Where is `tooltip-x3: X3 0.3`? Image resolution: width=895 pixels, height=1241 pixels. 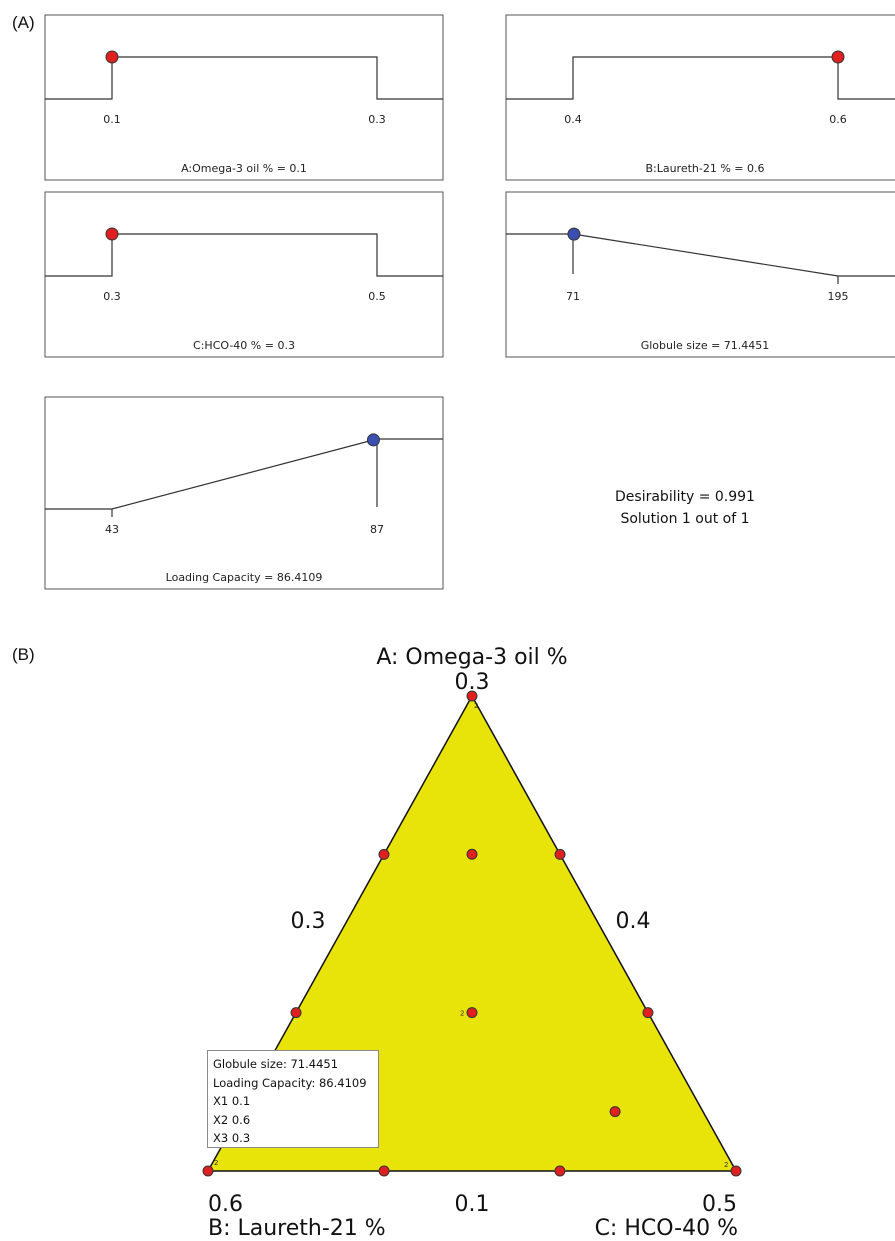
tooltip-x3: X3 0.3 is located at coordinates (232, 1138).